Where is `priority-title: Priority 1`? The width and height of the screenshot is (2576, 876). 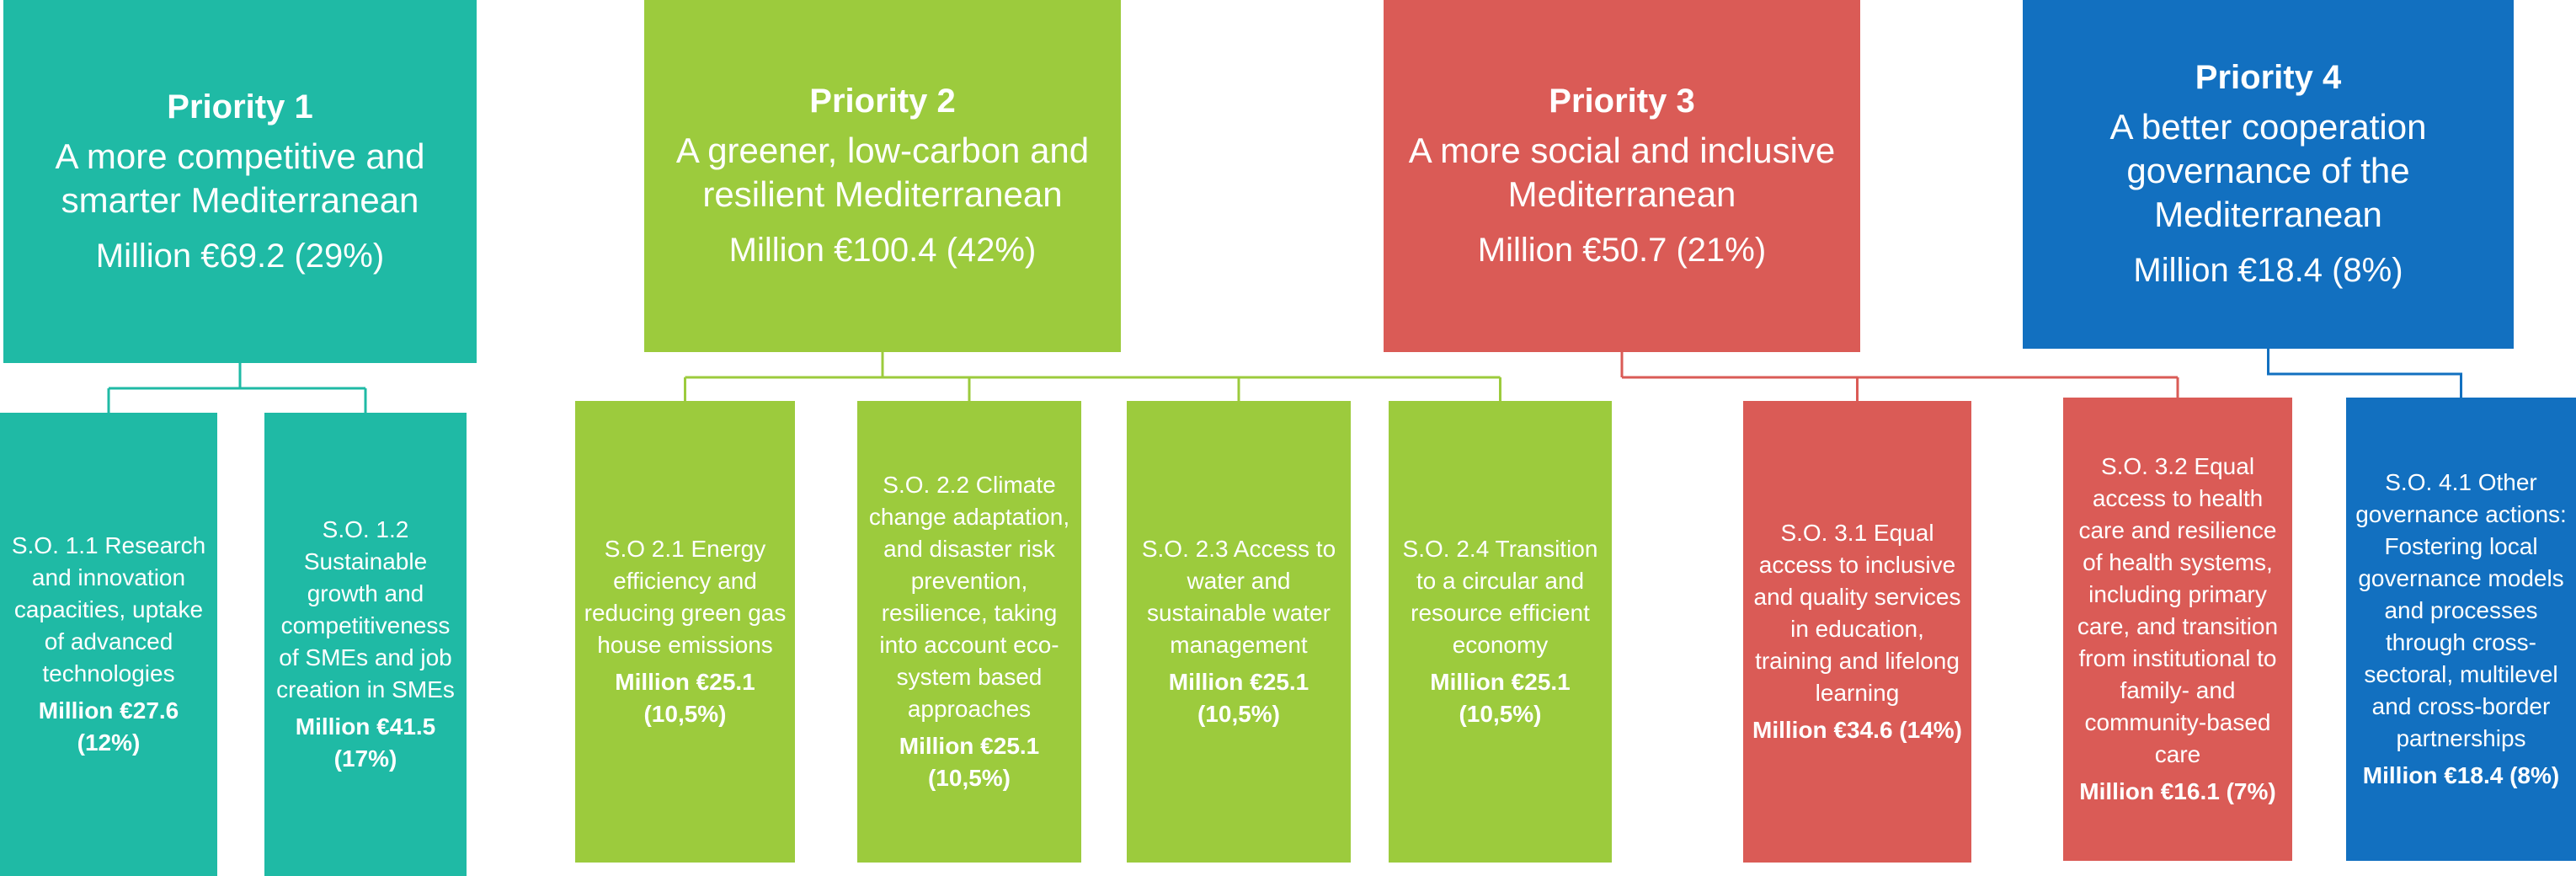
priority-title: Priority 1 is located at coordinates (240, 107).